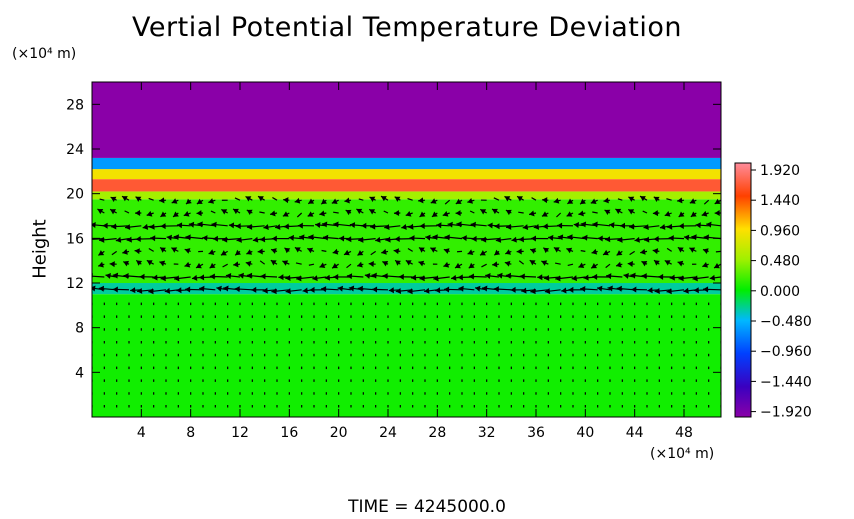 The image size is (854, 519). What do you see at coordinates (585, 433) in the screenshot?
I see `x-tick-label: 40` at bounding box center [585, 433].